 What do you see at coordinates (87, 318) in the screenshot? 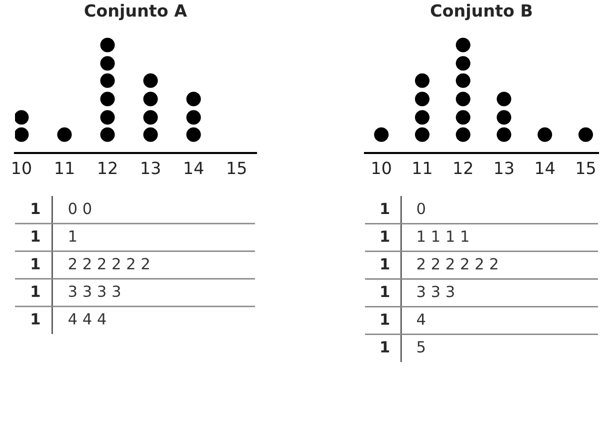
I see `text: 4 4 4` at bounding box center [87, 318].